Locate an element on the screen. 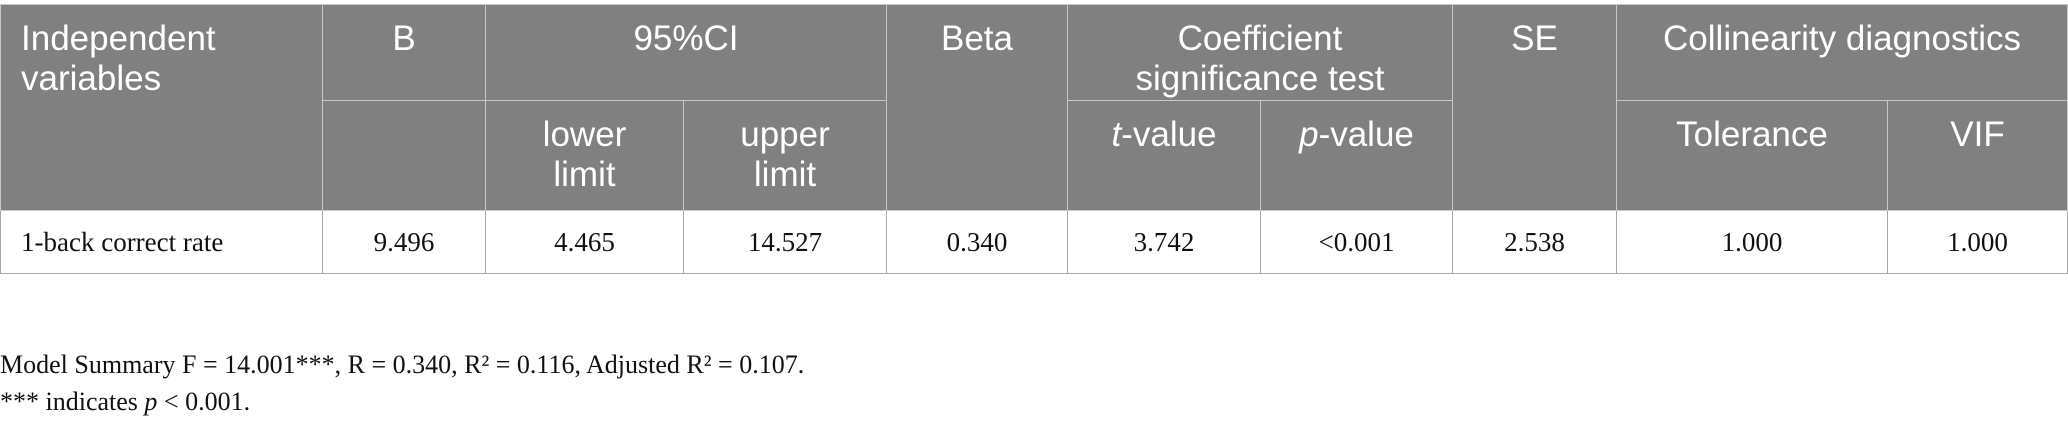 The width and height of the screenshot is (2068, 428). table-cell: 3.742 is located at coordinates (1164, 242).